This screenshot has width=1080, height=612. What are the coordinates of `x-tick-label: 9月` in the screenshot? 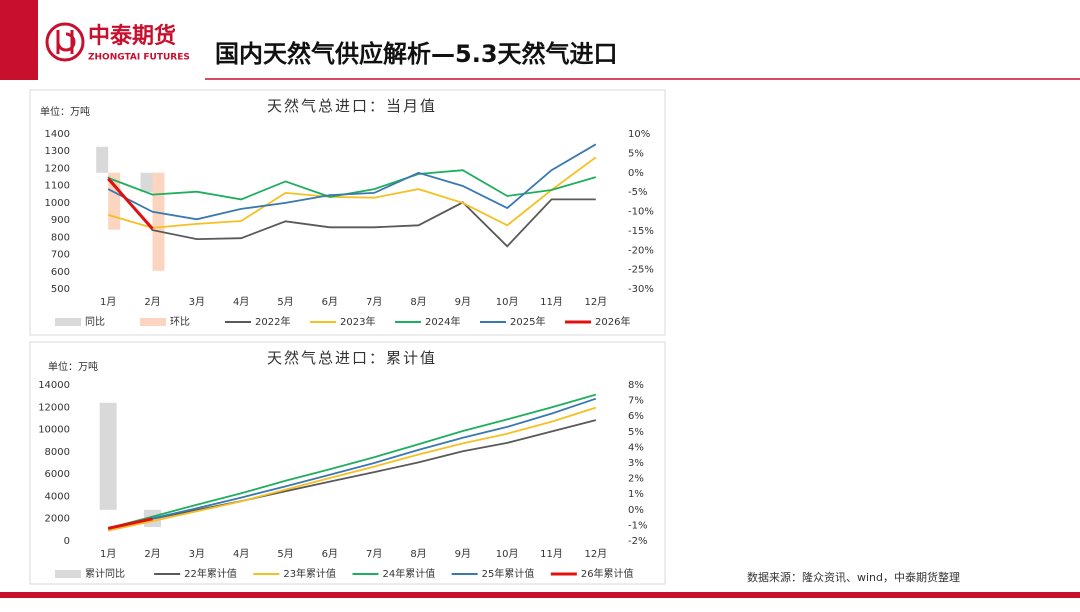 It's located at (463, 554).